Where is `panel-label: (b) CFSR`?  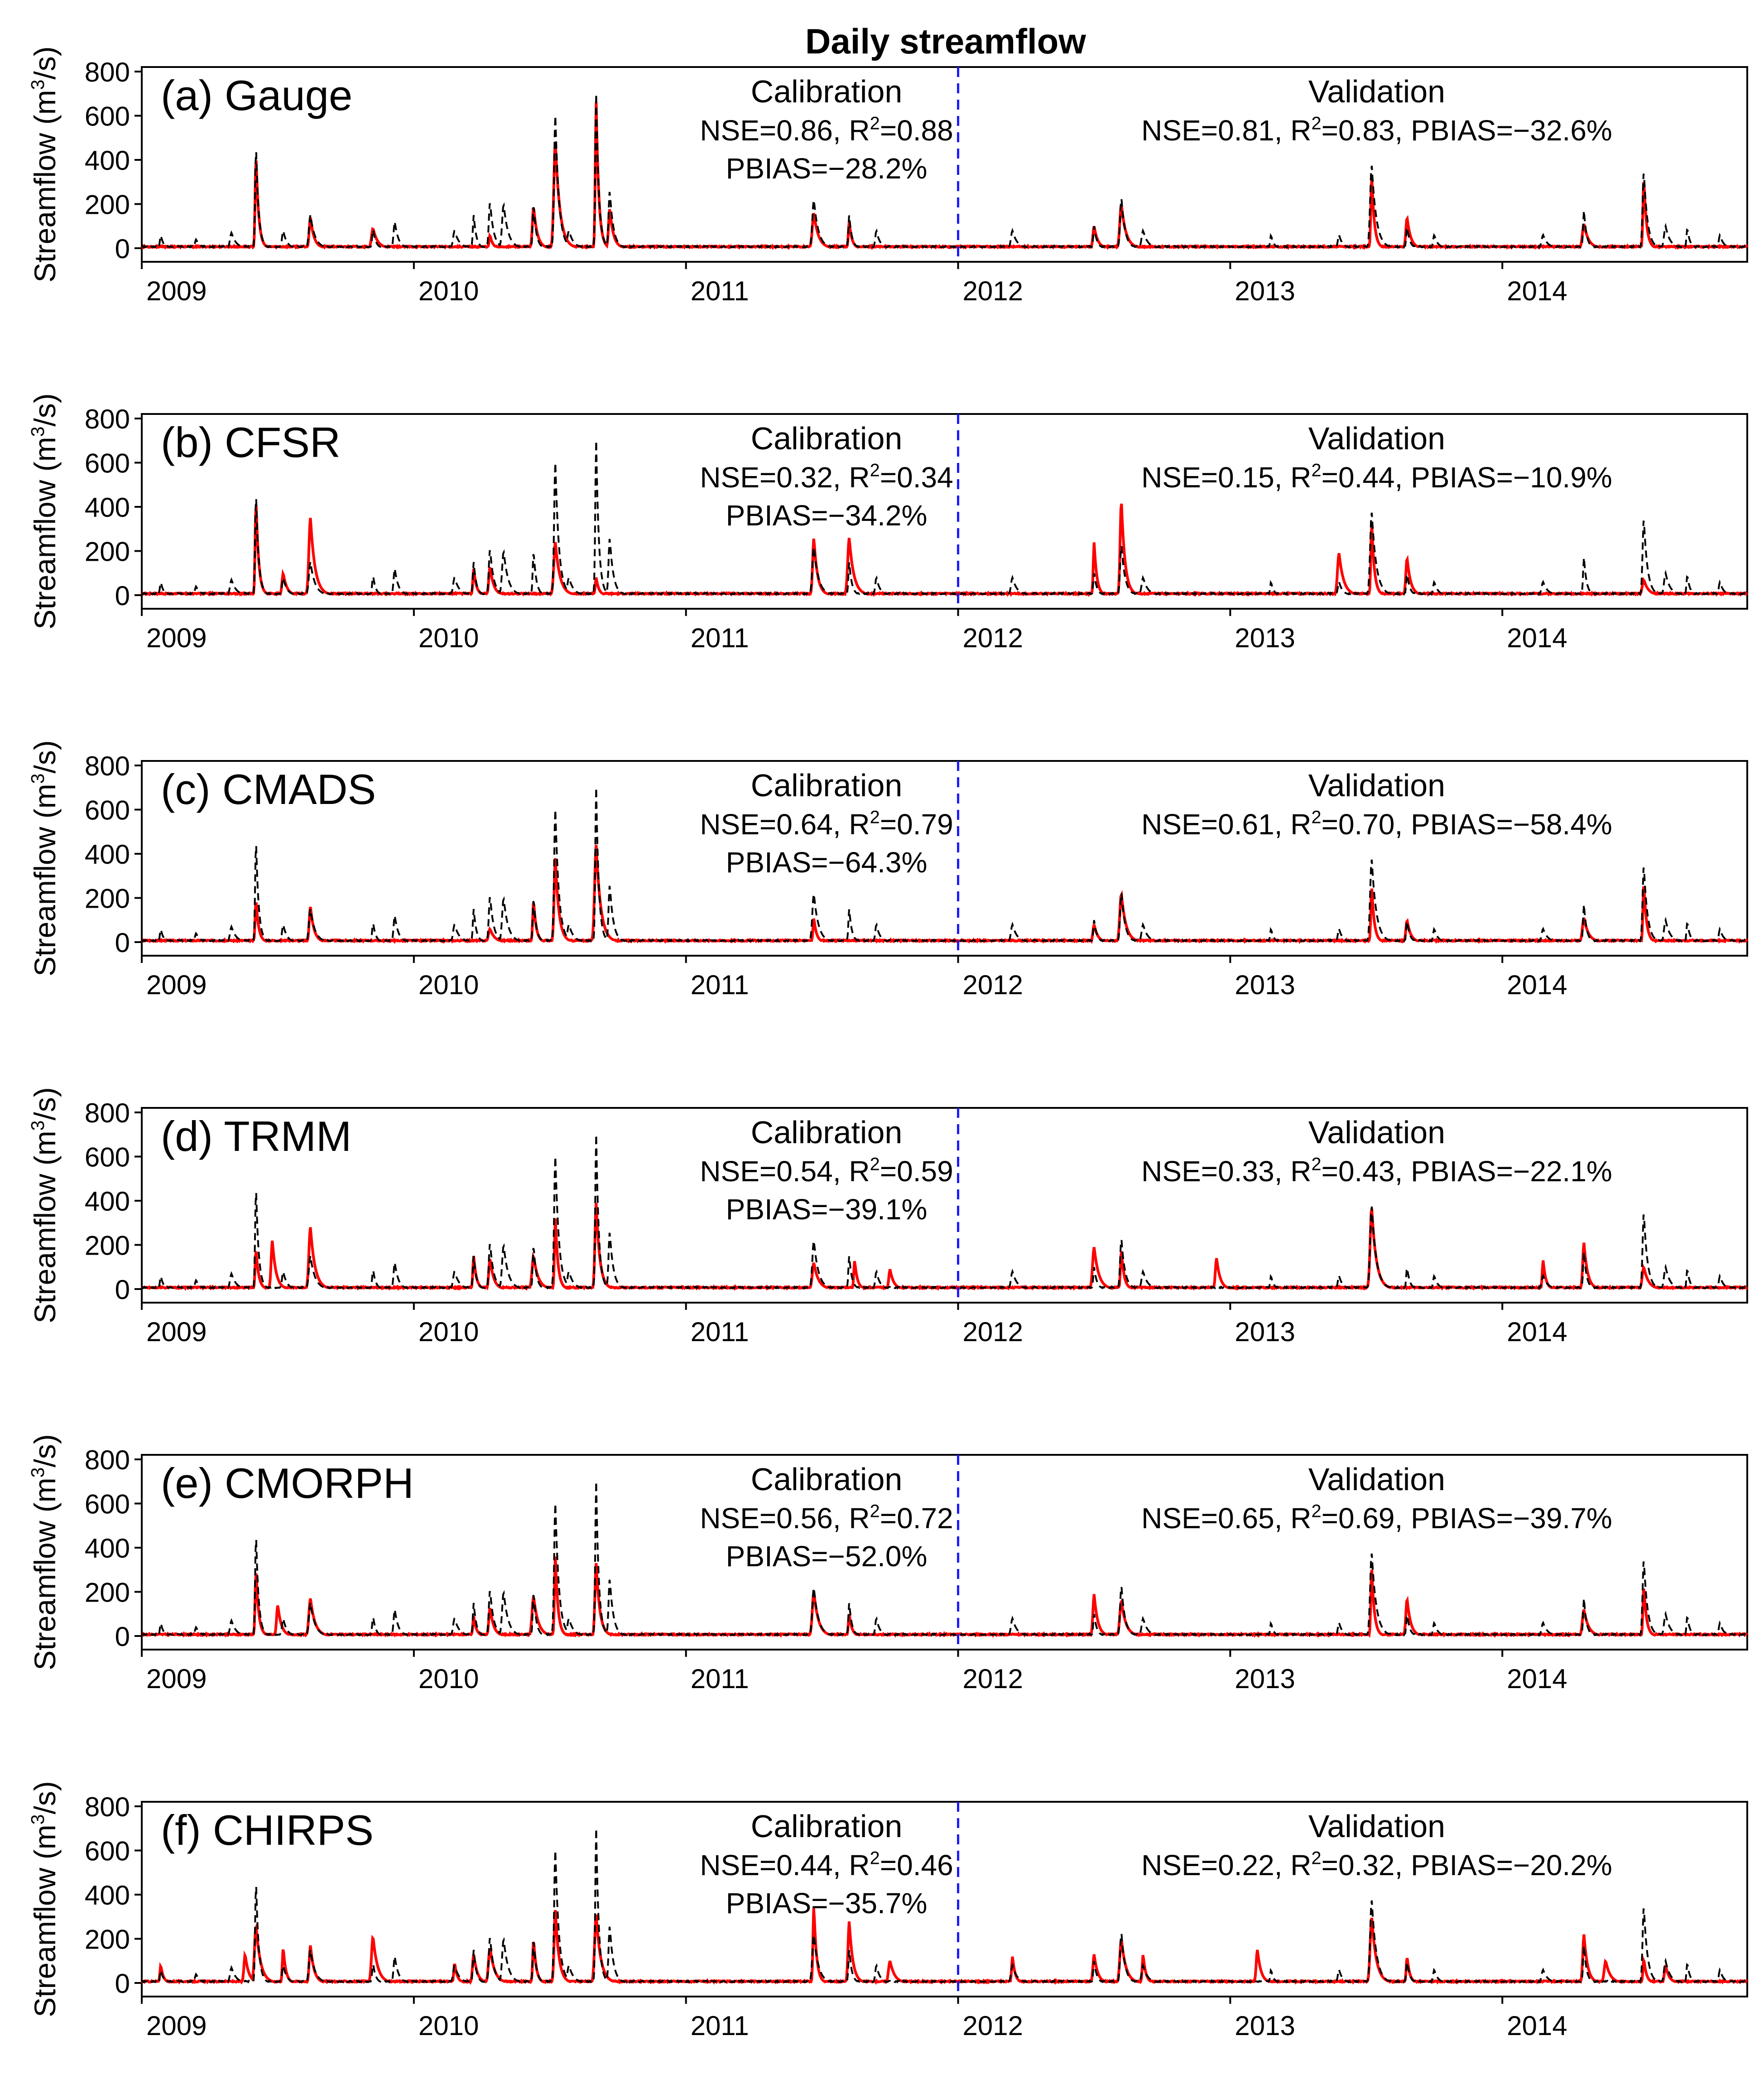 panel-label: (b) CFSR is located at coordinates (251, 442).